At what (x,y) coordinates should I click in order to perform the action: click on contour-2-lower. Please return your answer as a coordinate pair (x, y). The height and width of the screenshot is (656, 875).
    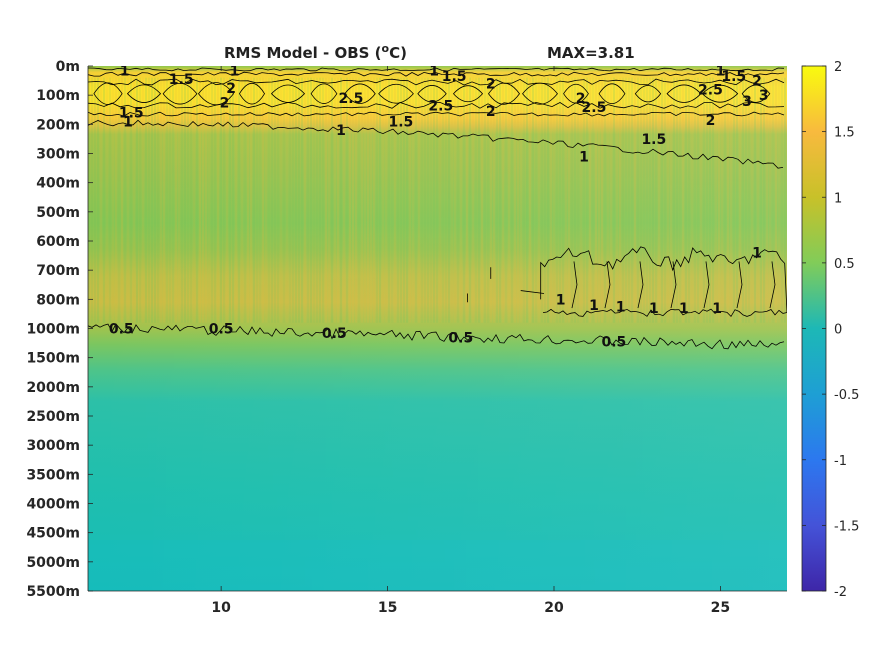
    Looking at the image, I should click on (436, 105).